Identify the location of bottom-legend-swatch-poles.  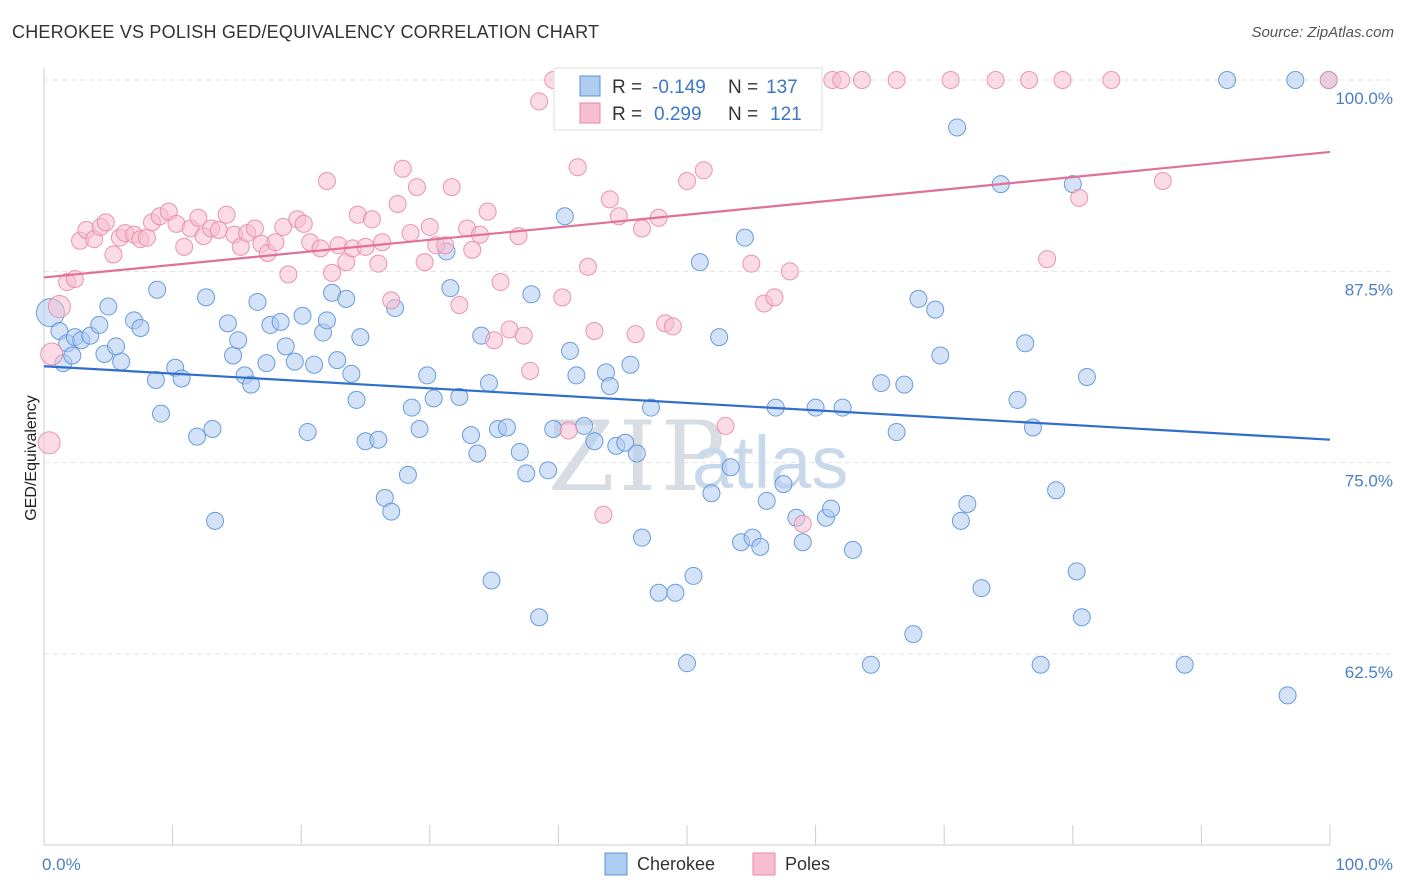
(764, 864).